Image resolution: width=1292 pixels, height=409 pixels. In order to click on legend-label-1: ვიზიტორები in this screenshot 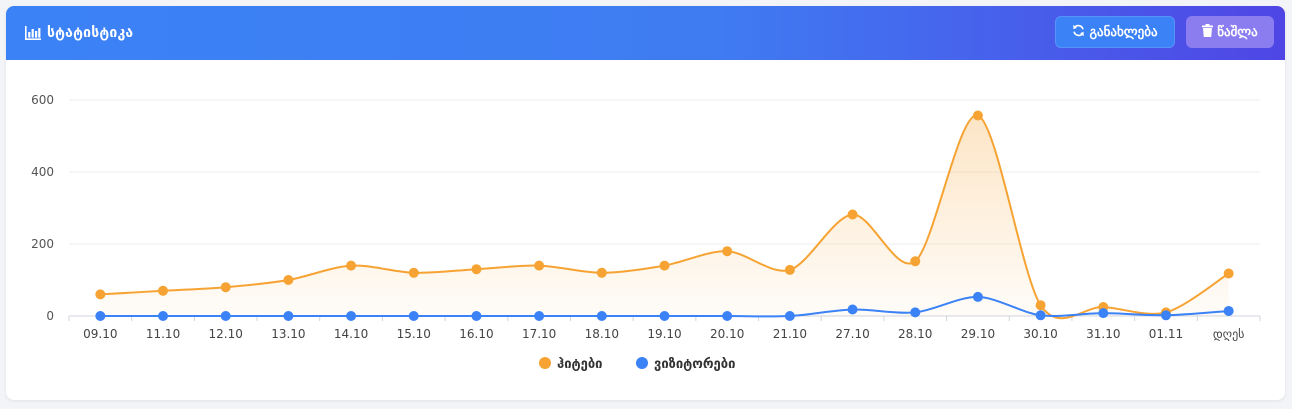, I will do `click(694, 364)`.